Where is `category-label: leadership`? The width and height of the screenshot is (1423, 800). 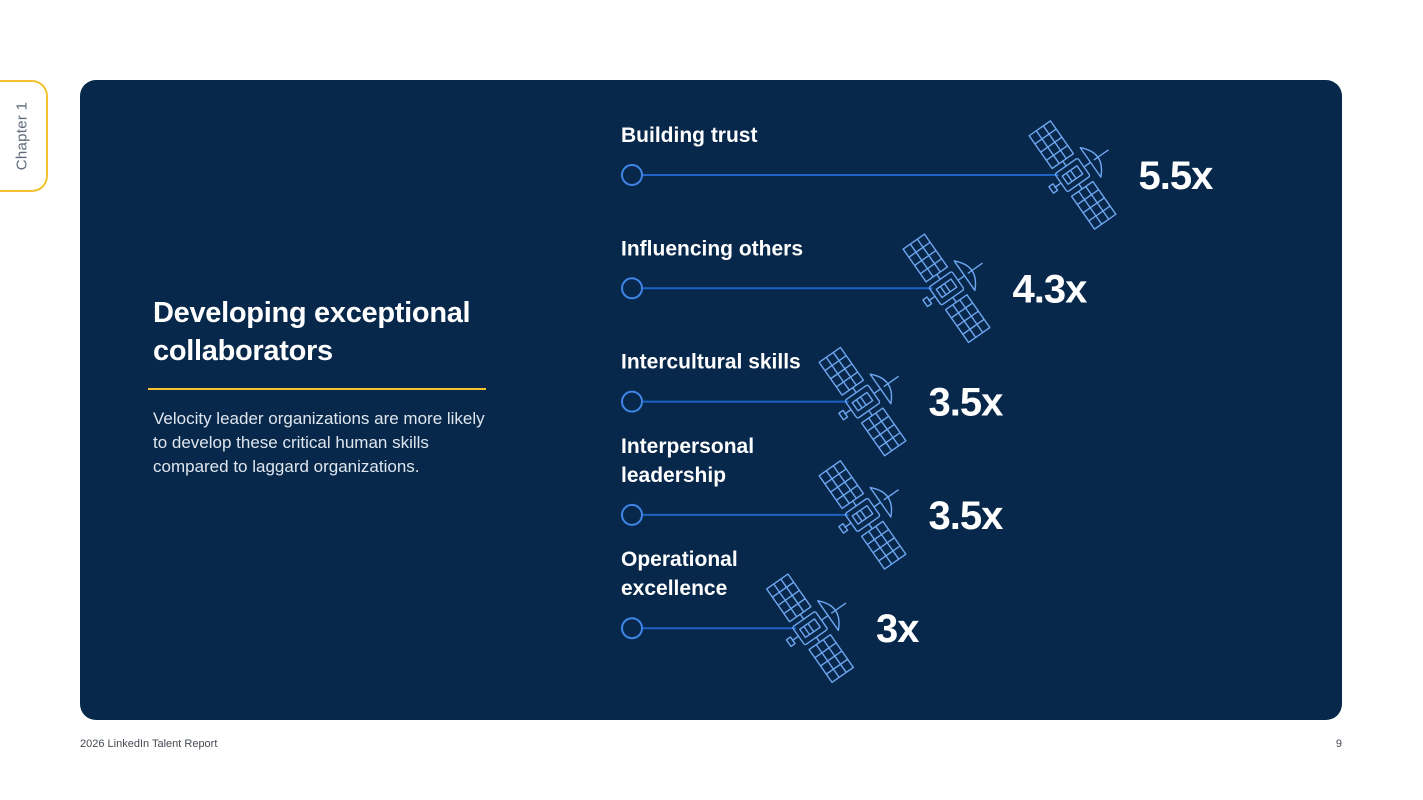 category-label: leadership is located at coordinates (673, 475).